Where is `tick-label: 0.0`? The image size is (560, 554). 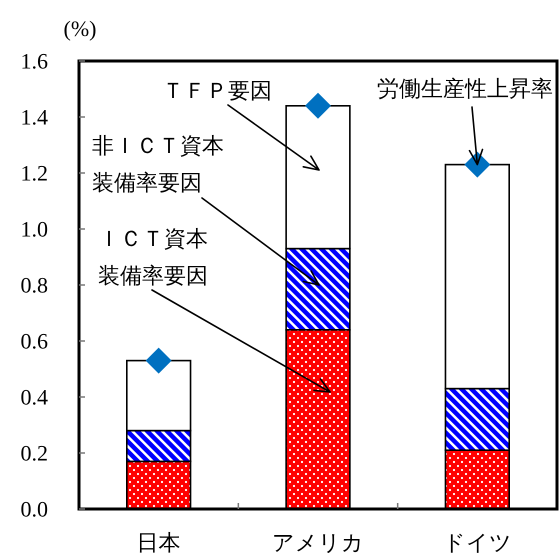
tick-label: 0.0 is located at coordinates (34, 509).